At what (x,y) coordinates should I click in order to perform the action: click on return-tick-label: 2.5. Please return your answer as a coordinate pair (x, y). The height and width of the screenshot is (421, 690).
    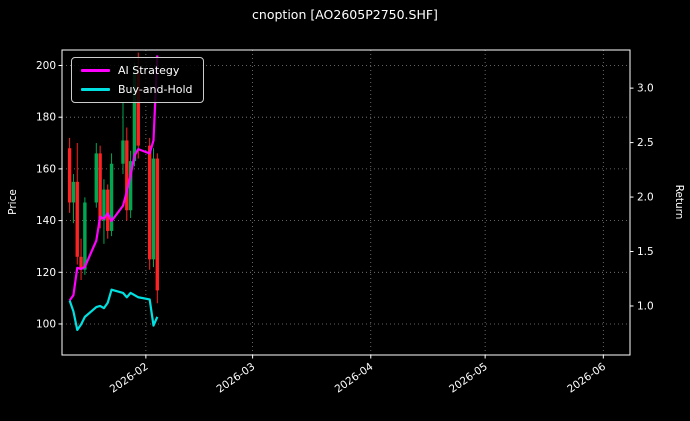
    Looking at the image, I should click on (645, 143).